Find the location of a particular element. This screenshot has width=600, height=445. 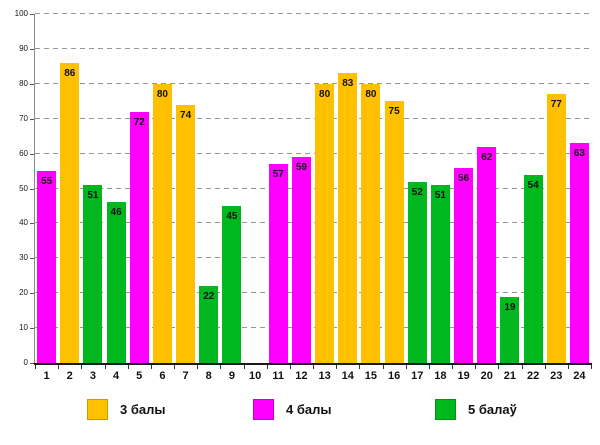

y-axis-label: 90 is located at coordinates (23, 48).